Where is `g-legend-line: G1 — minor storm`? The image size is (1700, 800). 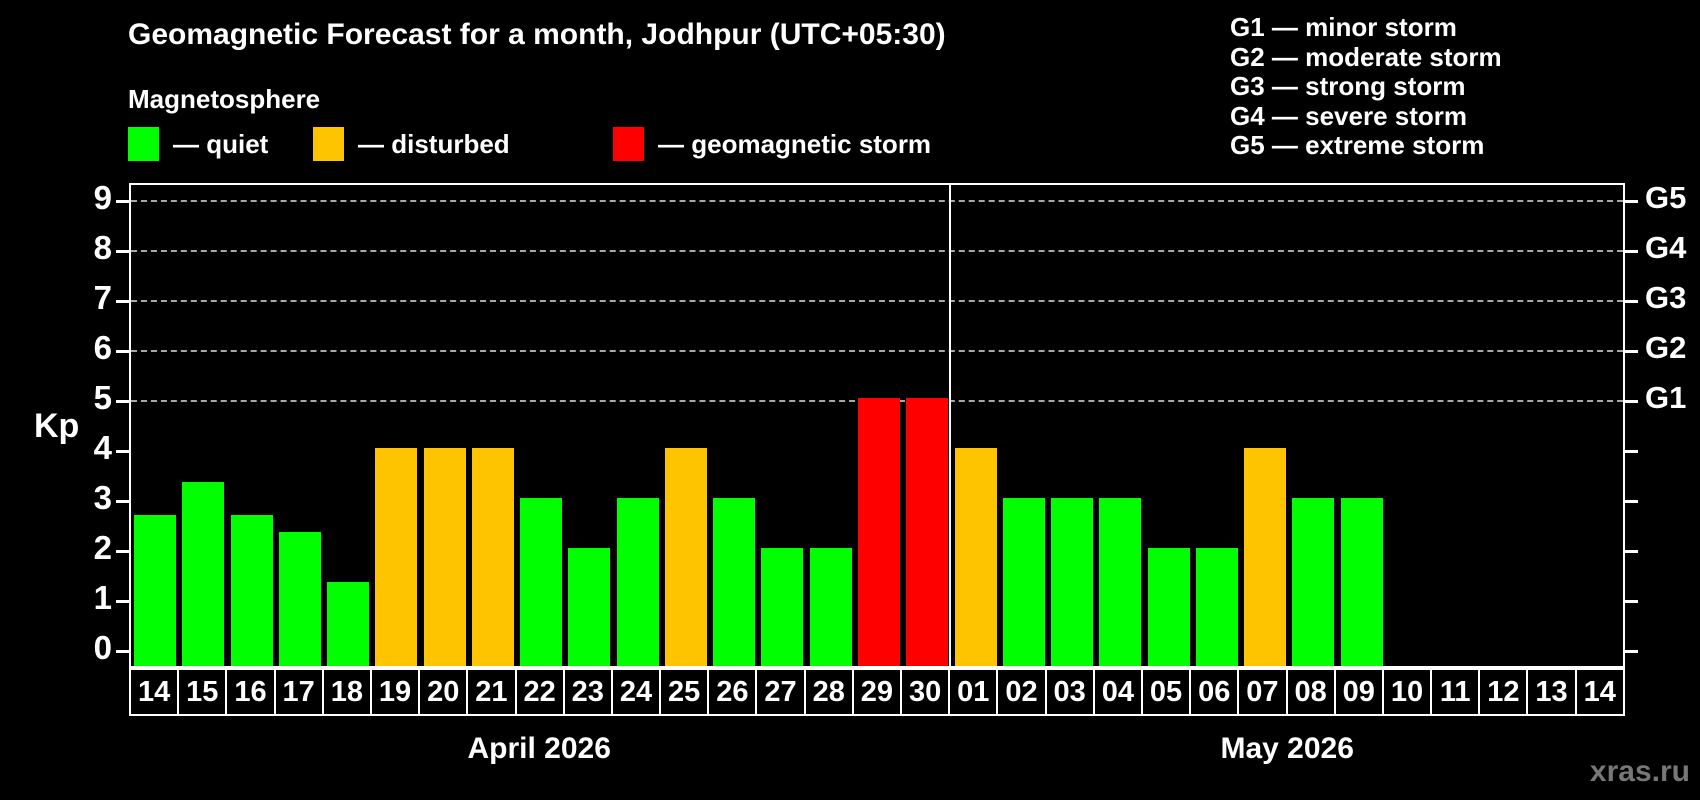
g-legend-line: G1 — minor storm is located at coordinates (1343, 27).